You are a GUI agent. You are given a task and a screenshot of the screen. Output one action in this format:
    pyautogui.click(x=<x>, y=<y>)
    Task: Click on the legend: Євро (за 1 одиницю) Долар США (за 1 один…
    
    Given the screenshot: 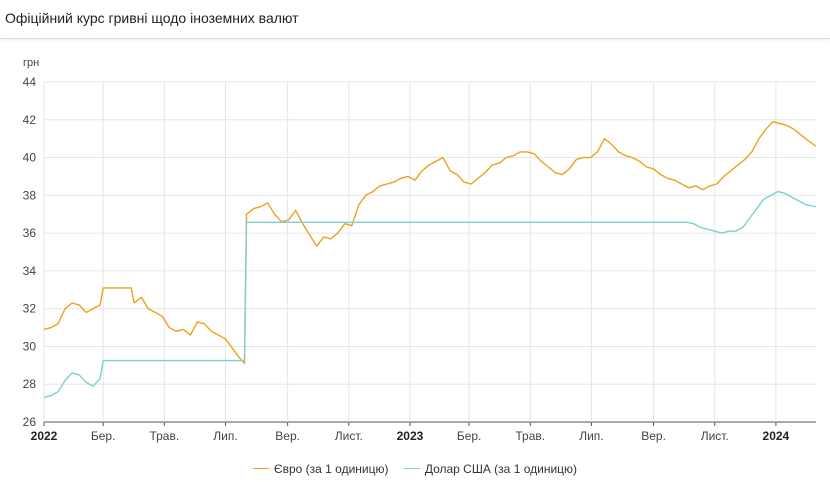 What is the action you would take?
    pyautogui.click(x=415, y=467)
    